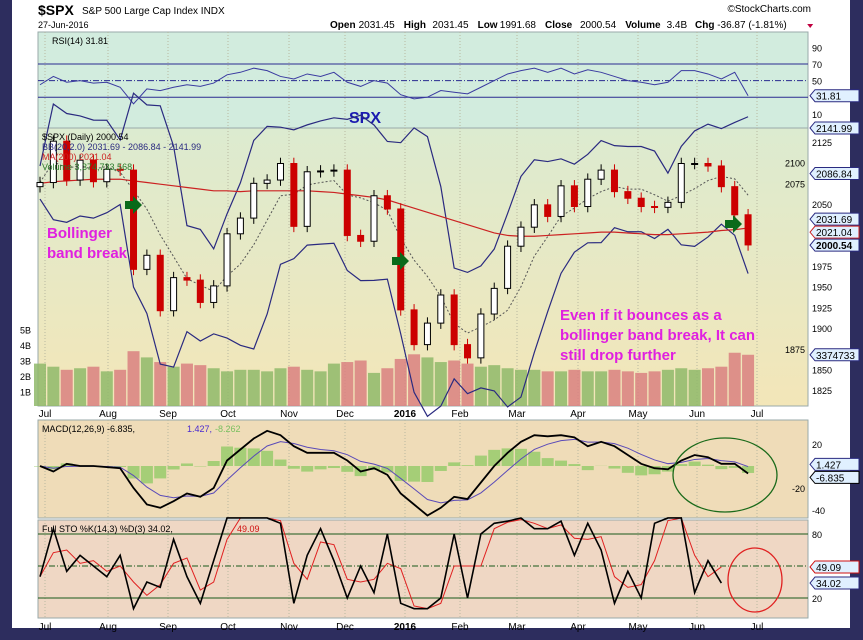 The height and width of the screenshot is (640, 863). I want to click on sto-legend-d: 49.09, so click(248, 529).